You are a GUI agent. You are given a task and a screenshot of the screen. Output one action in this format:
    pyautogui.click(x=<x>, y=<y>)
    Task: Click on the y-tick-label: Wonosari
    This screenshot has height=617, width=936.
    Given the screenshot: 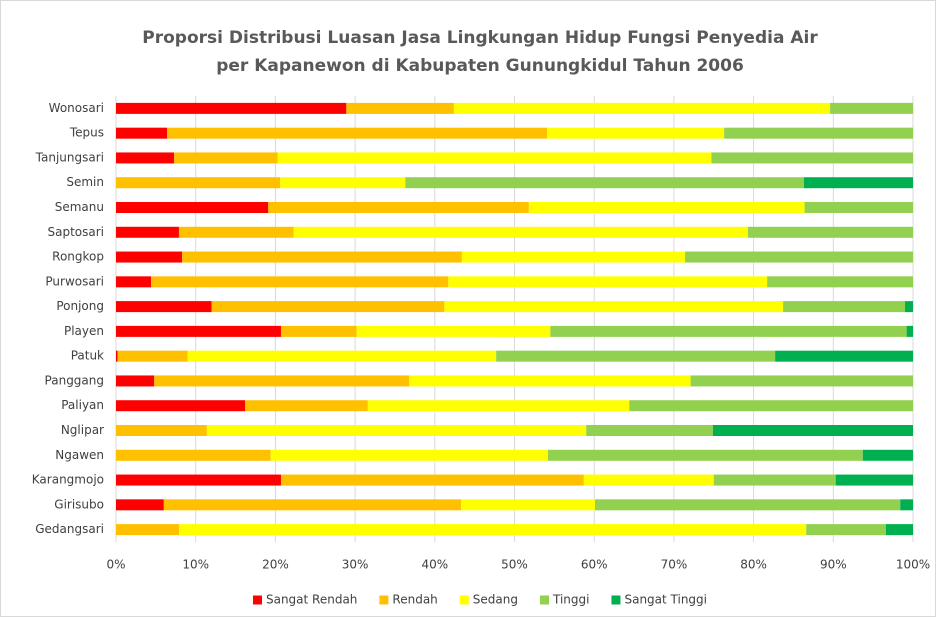 What is the action you would take?
    pyautogui.click(x=76, y=108)
    